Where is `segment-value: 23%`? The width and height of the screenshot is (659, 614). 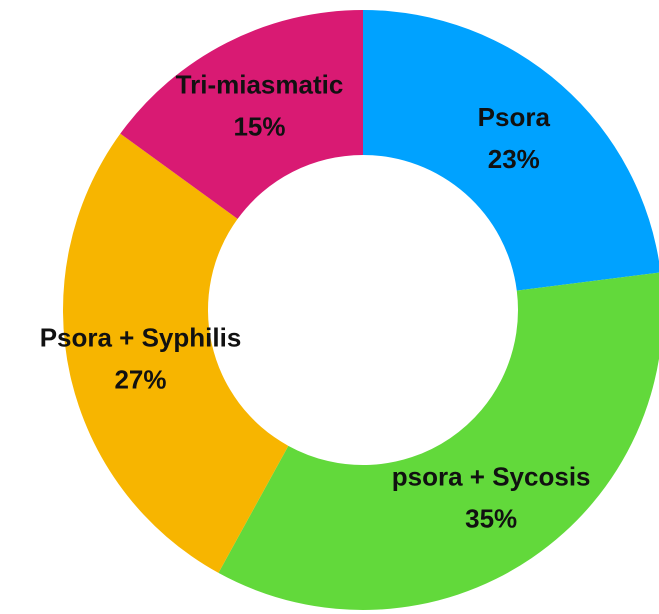 segment-value: 23% is located at coordinates (514, 159).